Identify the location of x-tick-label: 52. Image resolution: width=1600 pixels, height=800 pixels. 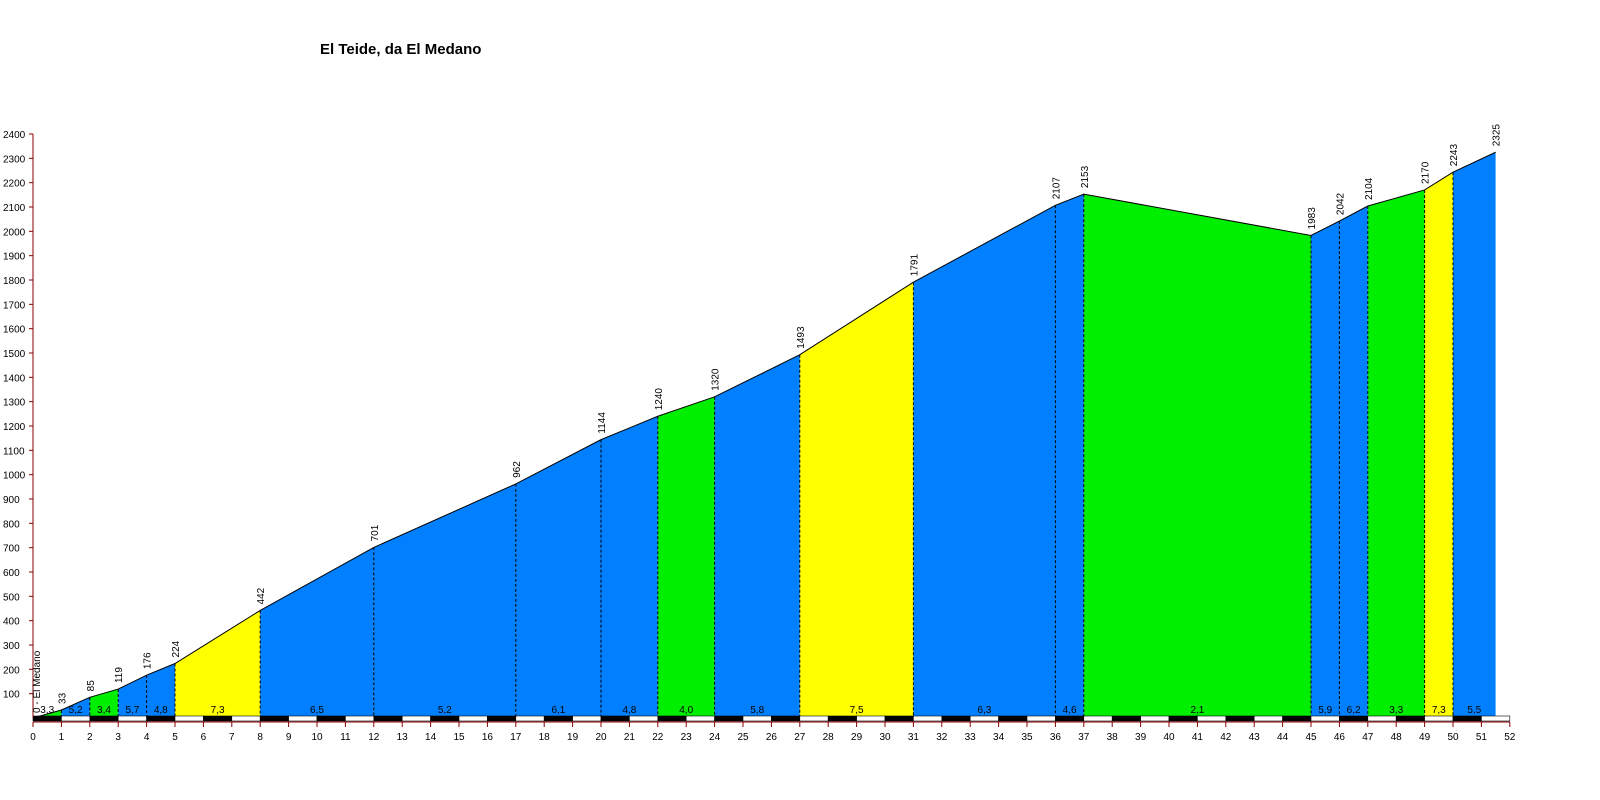
(1510, 737).